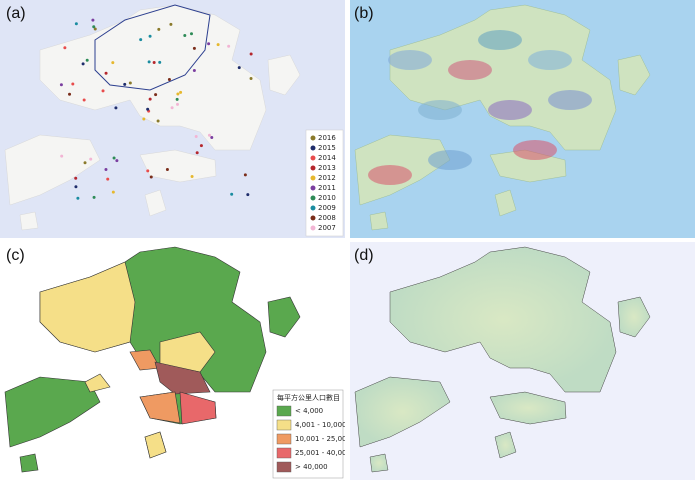 The image size is (700, 483). What do you see at coordinates (327, 148) in the screenshot?
I see `legend-label: 2015` at bounding box center [327, 148].